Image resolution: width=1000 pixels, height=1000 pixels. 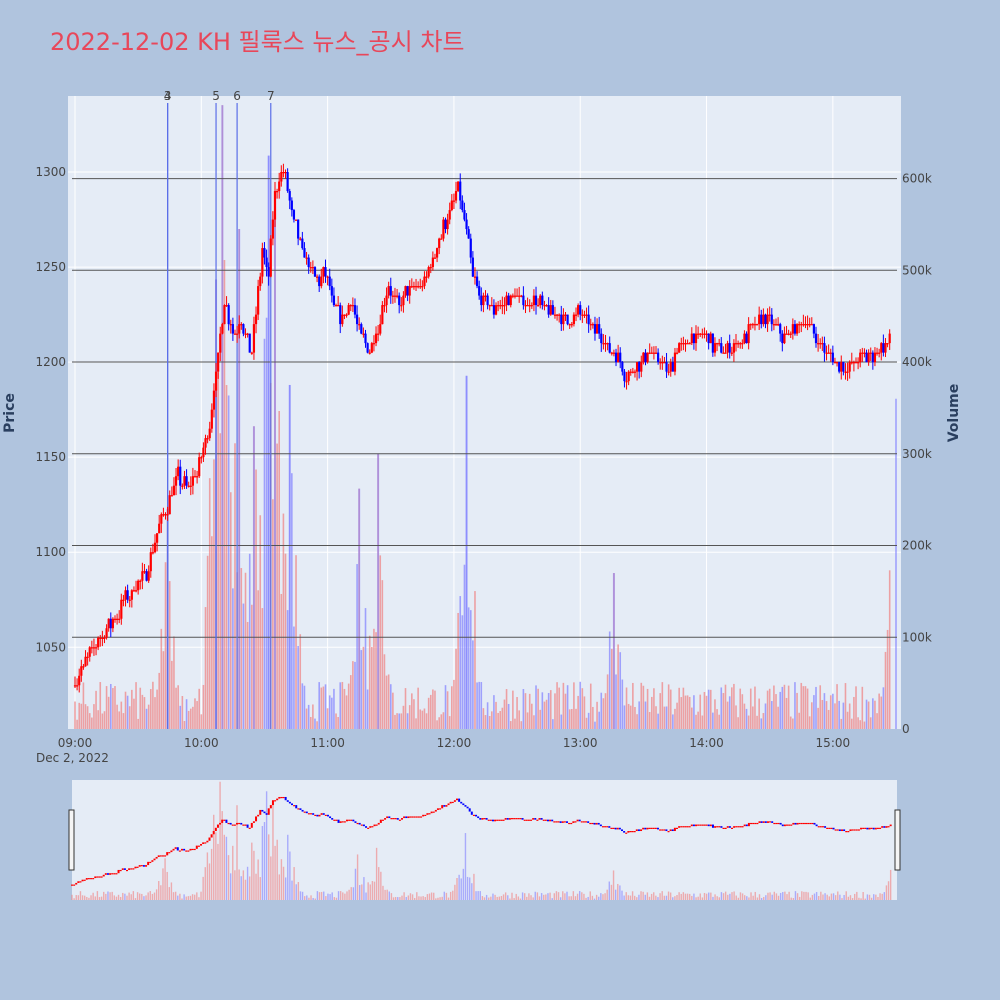 I want to click on range-slider, so click(x=484, y=840).